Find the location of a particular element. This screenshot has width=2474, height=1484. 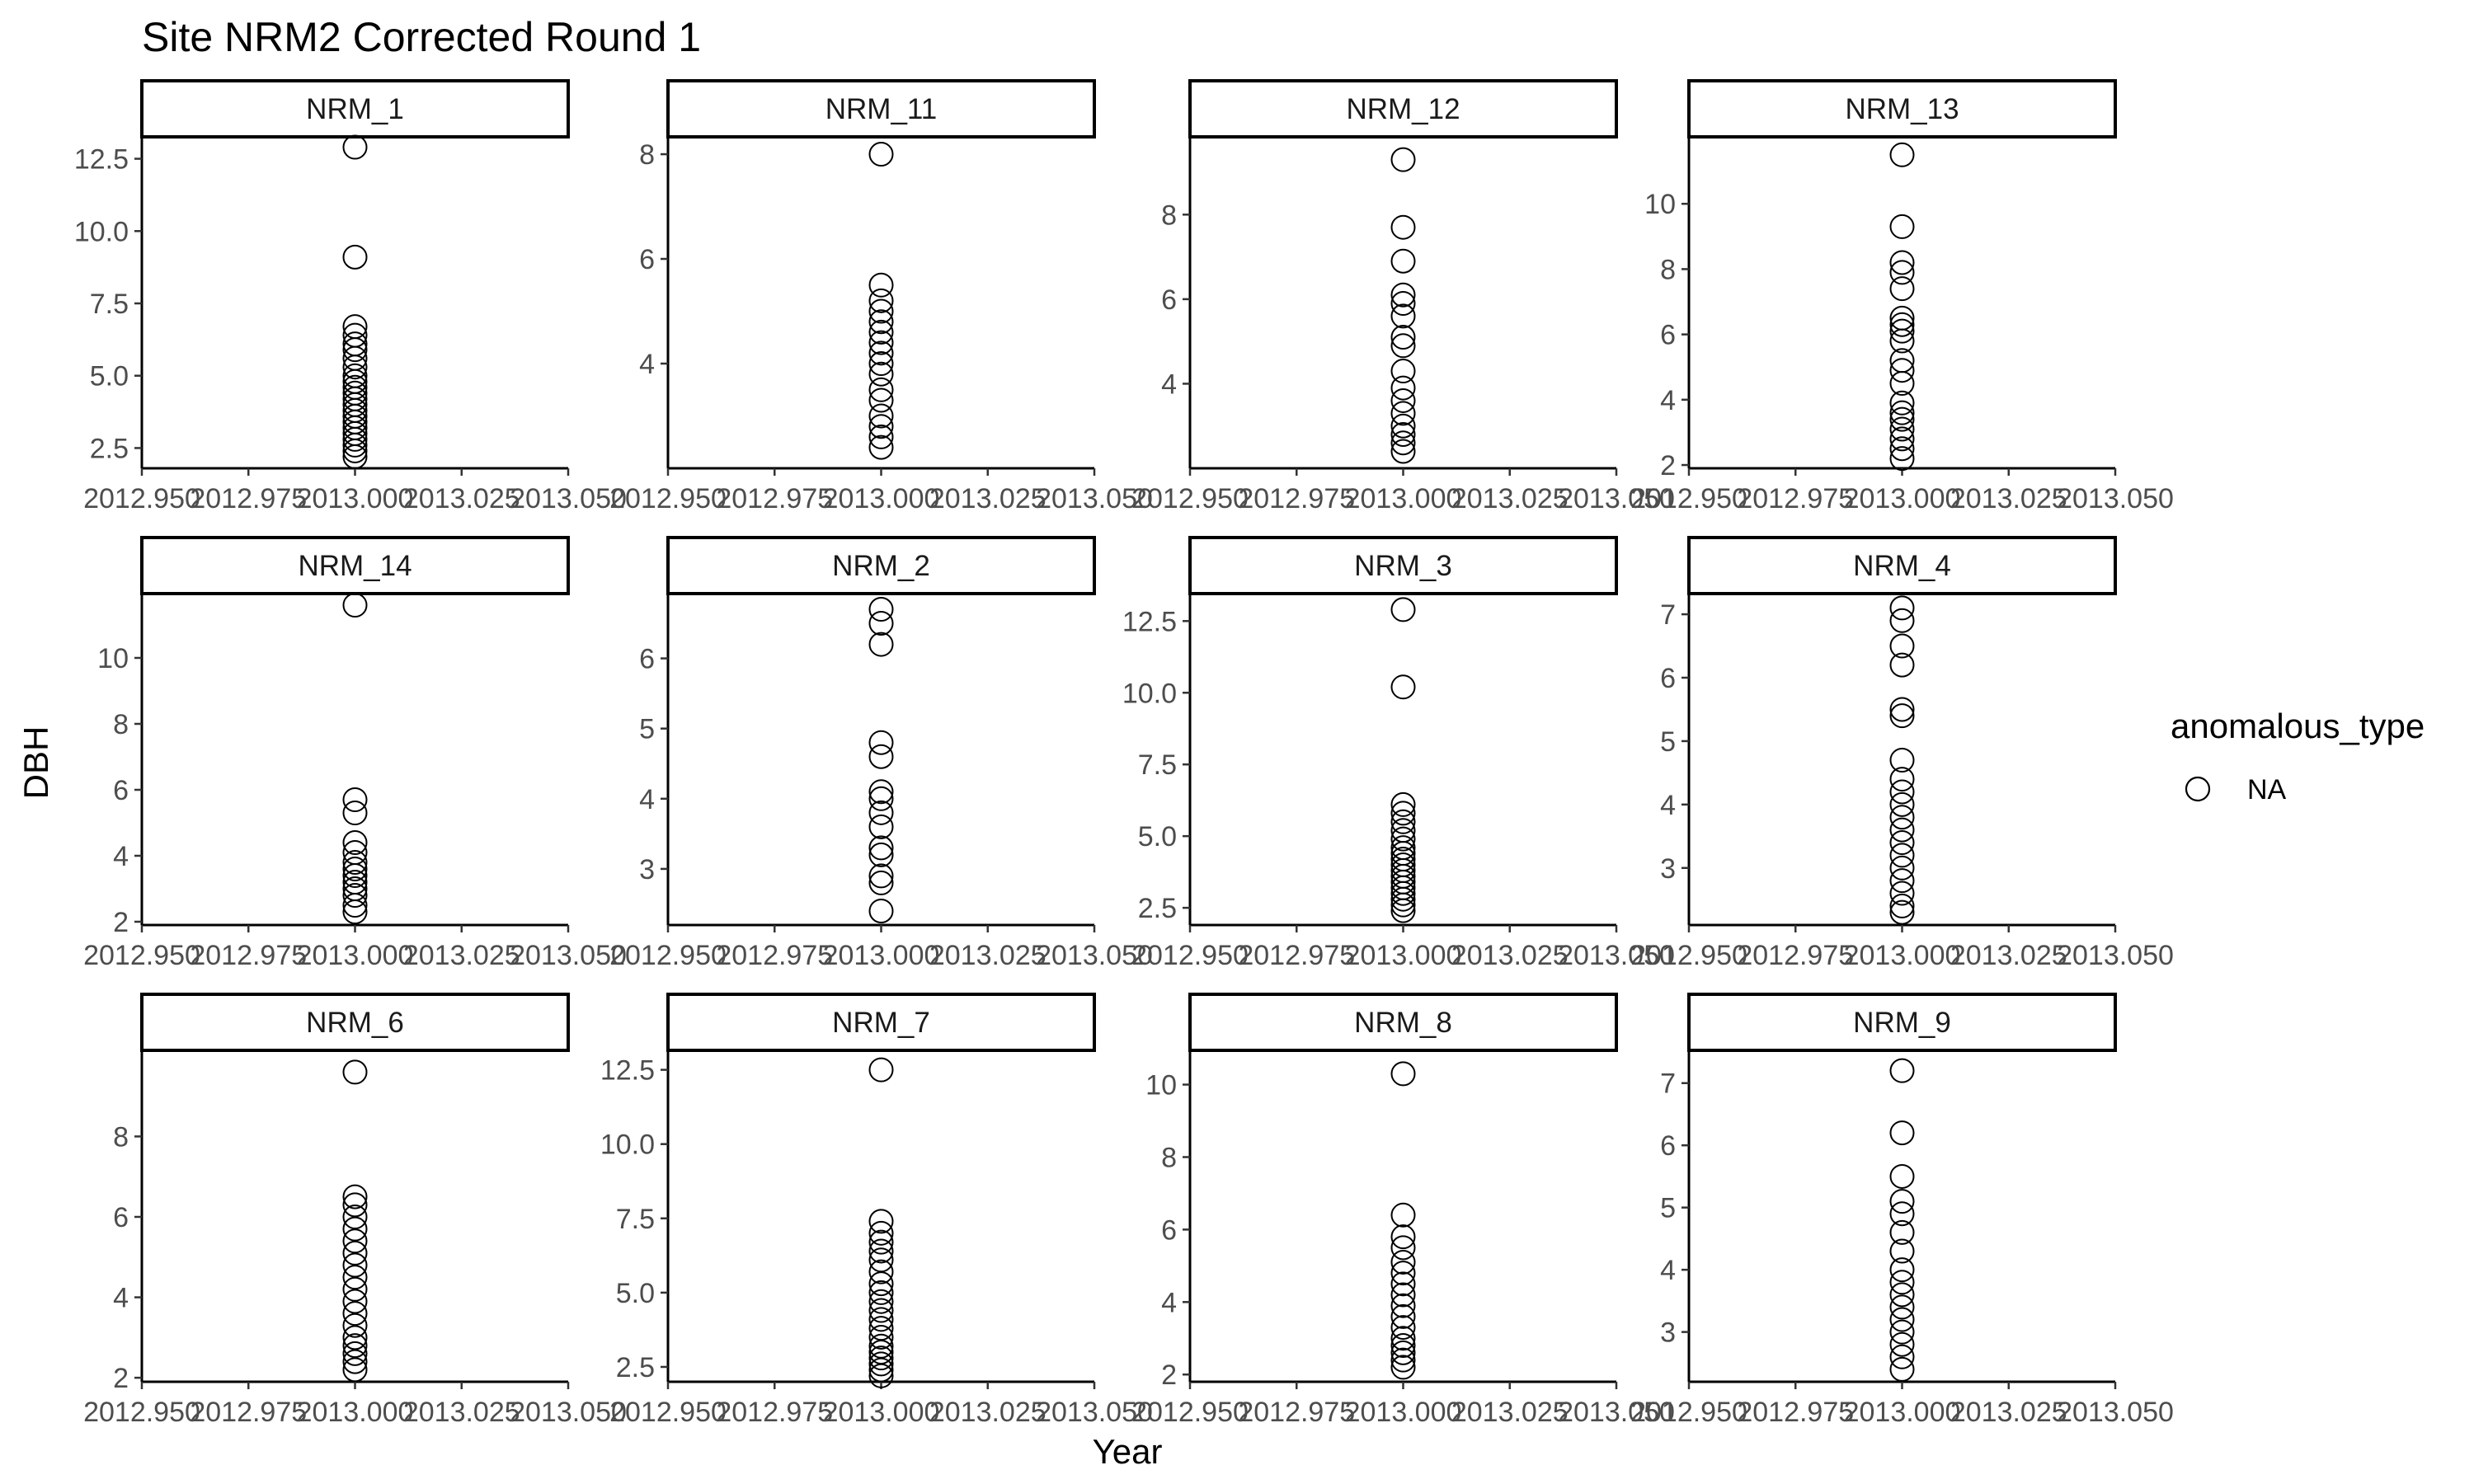

y-tick-label: 2.5 is located at coordinates (1157, 909).